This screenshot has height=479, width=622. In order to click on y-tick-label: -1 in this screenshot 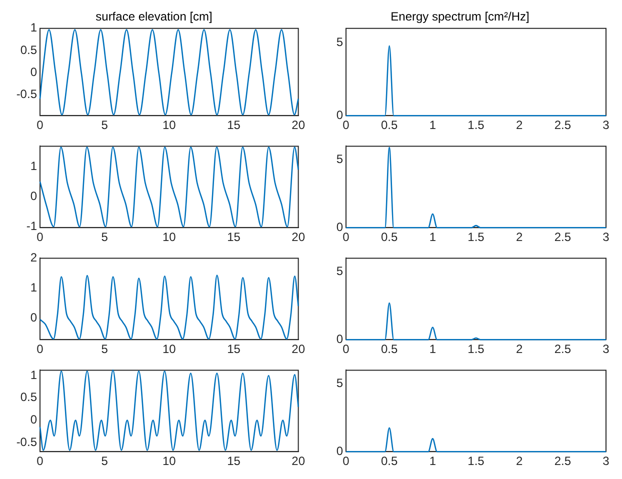, I will do `click(32, 226)`.